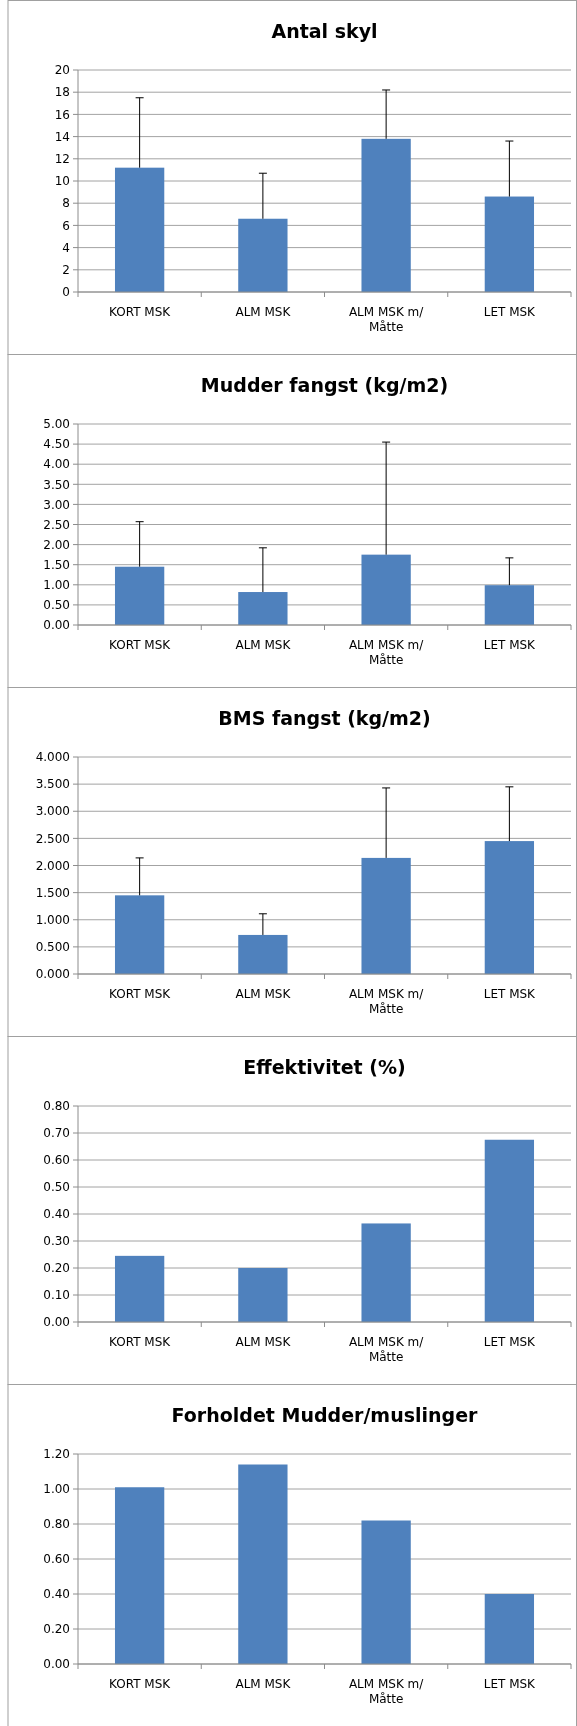  What do you see at coordinates (56, 1241) in the screenshot?
I see `y-tick-label: 0.30` at bounding box center [56, 1241].